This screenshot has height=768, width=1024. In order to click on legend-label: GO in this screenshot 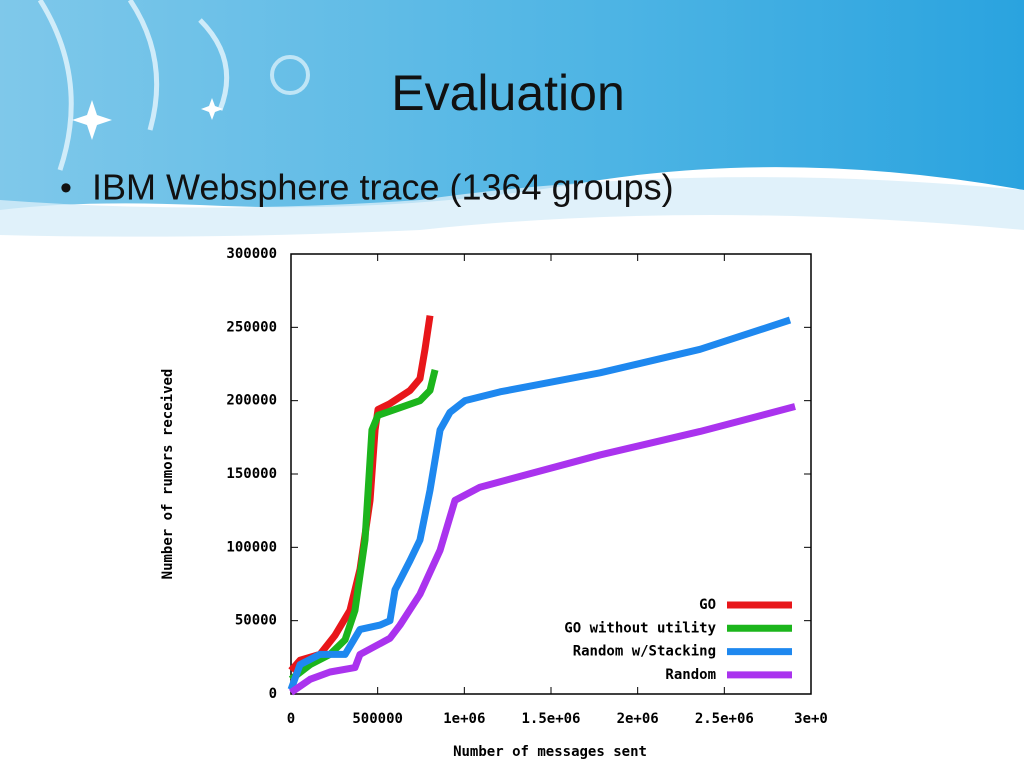, I will do `click(707, 605)`.